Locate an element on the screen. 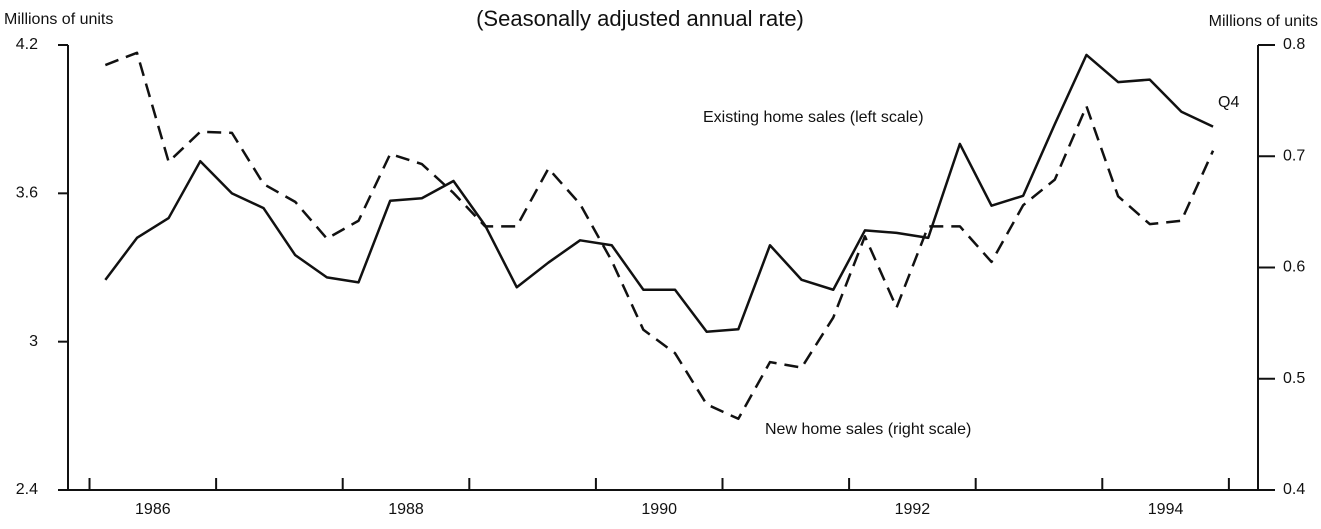 The height and width of the screenshot is (529, 1321). chart-subtitle: (Seasonally adjusted annual rate) is located at coordinates (640, 18).